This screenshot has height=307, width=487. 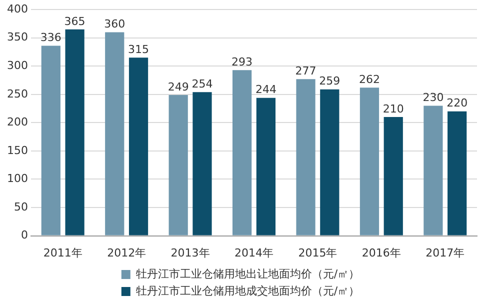 What do you see at coordinates (17, 9) in the screenshot?
I see `y-tick-label: 400` at bounding box center [17, 9].